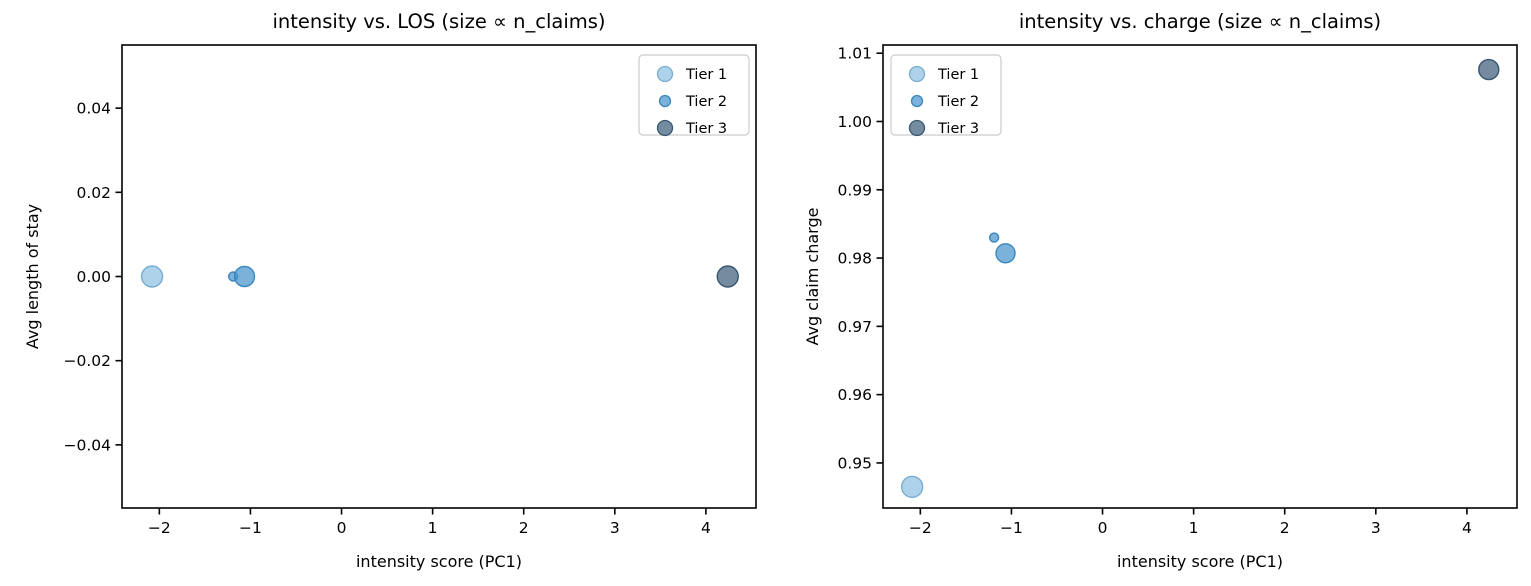 This screenshot has width=1531, height=586. Describe the element at coordinates (88, 361) in the screenshot. I see `y-tick-label: −0.02` at that location.